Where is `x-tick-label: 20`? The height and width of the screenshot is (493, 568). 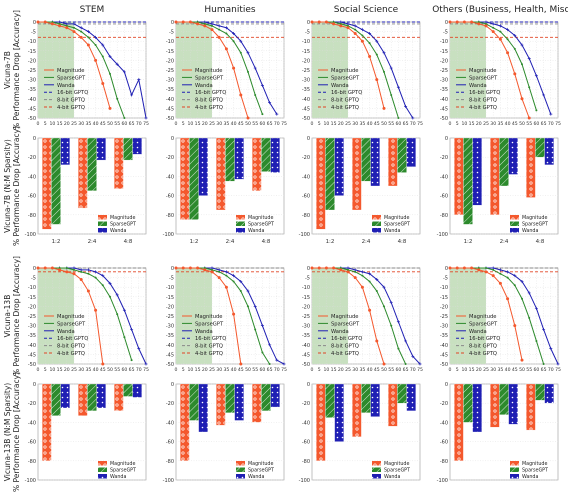
x-tick-label: 20 is located at coordinates (205, 124).